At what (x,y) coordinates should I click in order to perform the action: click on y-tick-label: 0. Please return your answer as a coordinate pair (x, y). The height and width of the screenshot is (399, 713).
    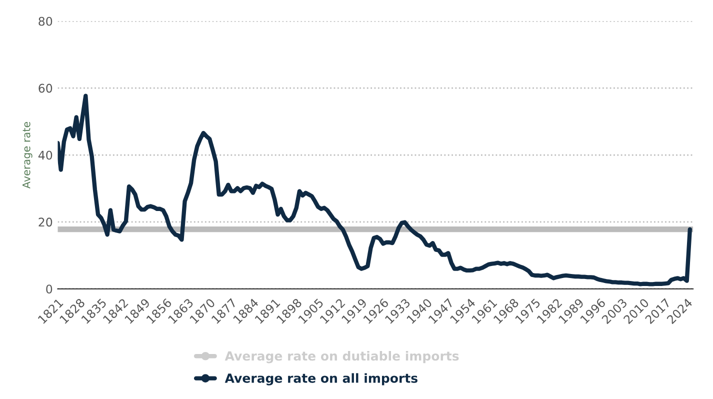
    Looking at the image, I should click on (49, 289).